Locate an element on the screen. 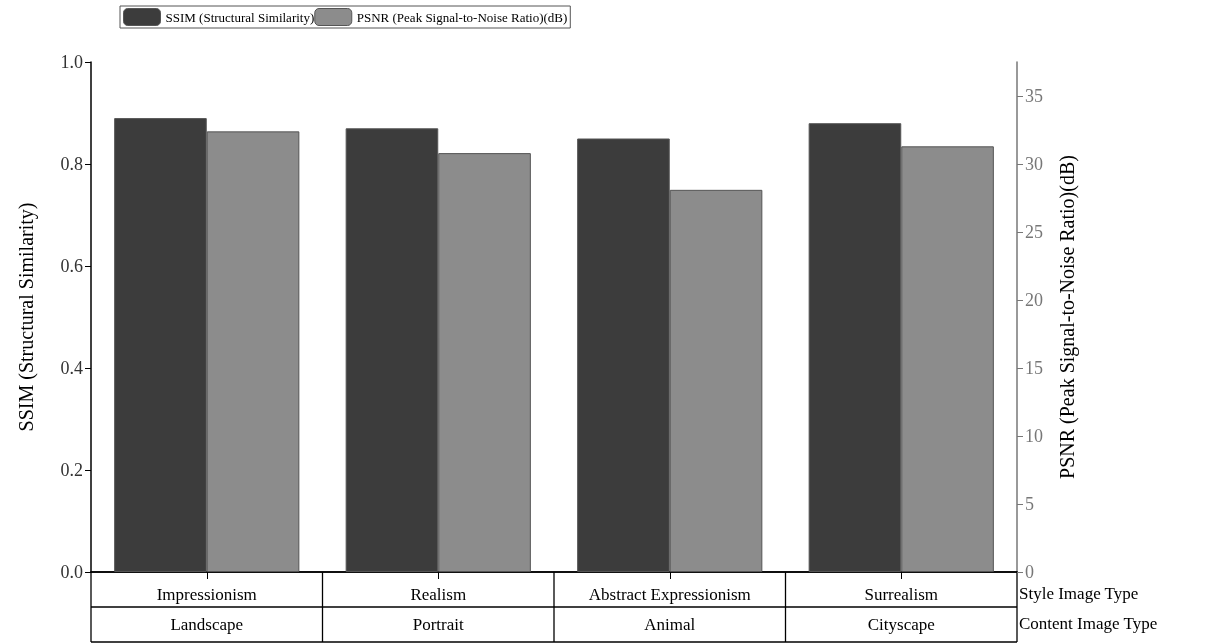  y2-tick-label: 0 is located at coordinates (1029, 572).